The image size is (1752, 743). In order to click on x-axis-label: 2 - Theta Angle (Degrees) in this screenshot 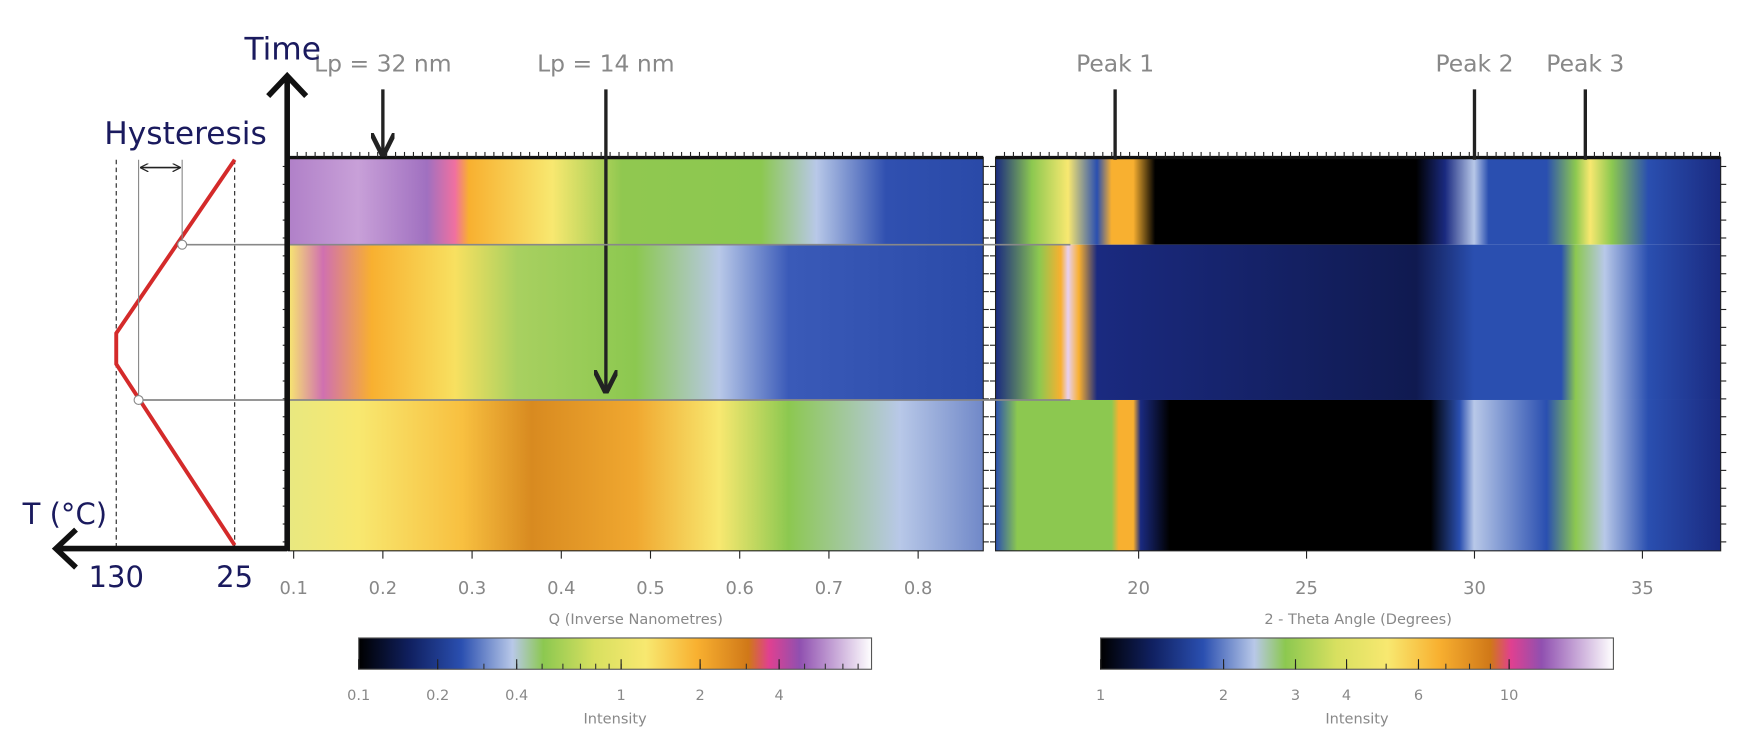, I will do `click(1358, 620)`.